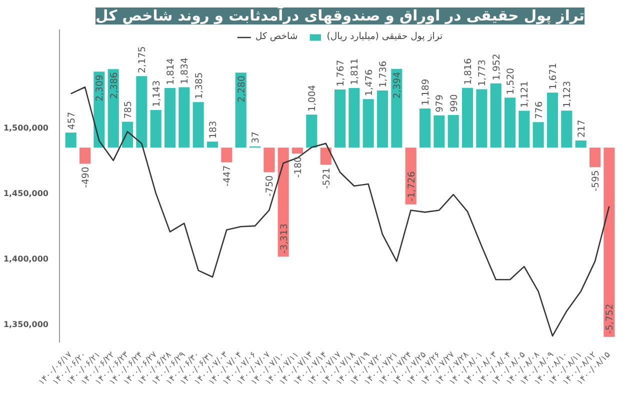 The width and height of the screenshot is (630, 393). I want to click on data-label: 1,476, so click(369, 82).